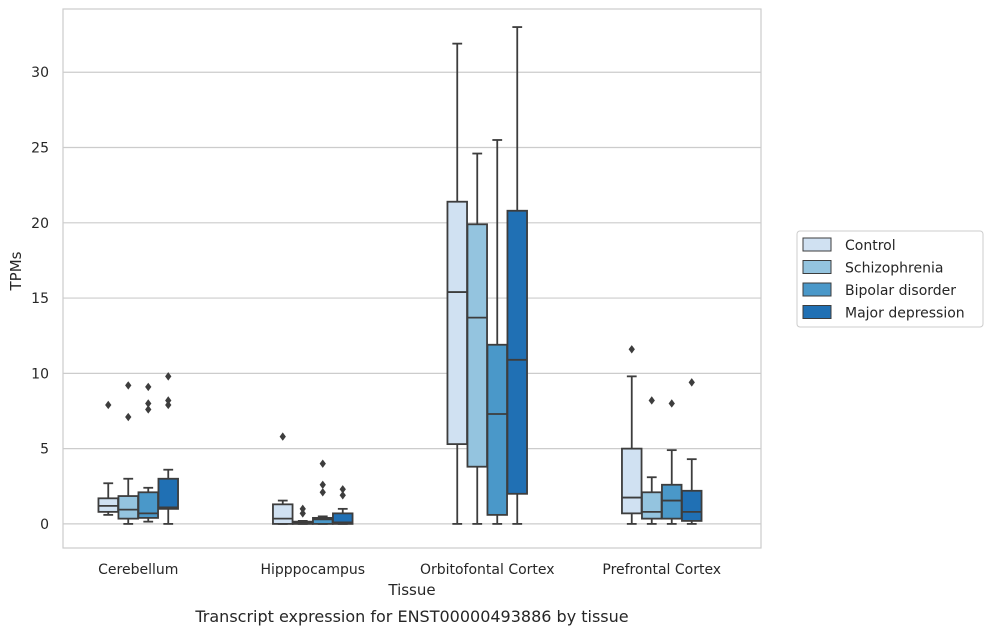  What do you see at coordinates (487, 570) in the screenshot?
I see `x-tick-label: Orbitofontal Cortex` at bounding box center [487, 570].